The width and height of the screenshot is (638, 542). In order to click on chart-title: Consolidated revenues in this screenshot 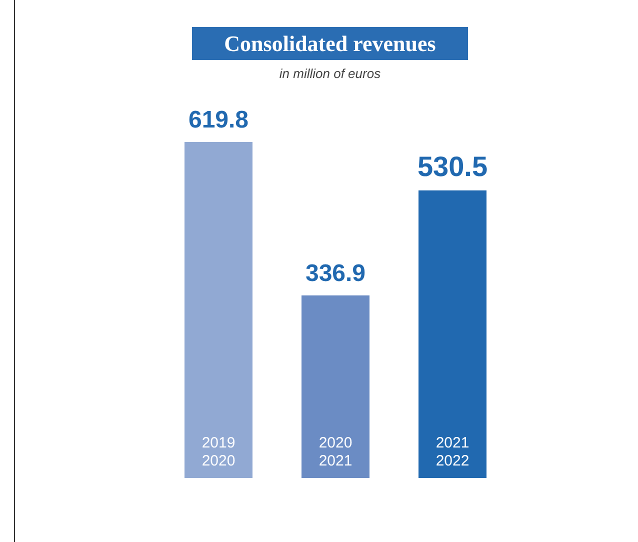, I will do `click(330, 43)`.